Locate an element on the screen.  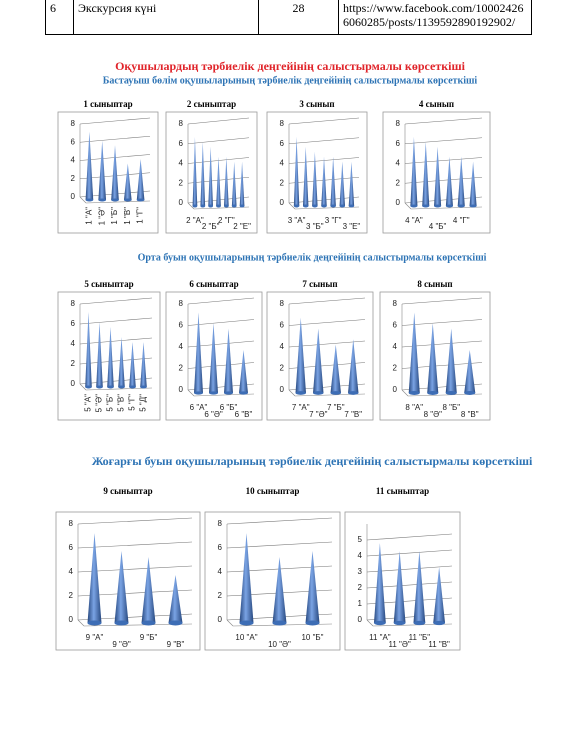
x-tick-label: 7 "А" is located at coordinates (301, 407).